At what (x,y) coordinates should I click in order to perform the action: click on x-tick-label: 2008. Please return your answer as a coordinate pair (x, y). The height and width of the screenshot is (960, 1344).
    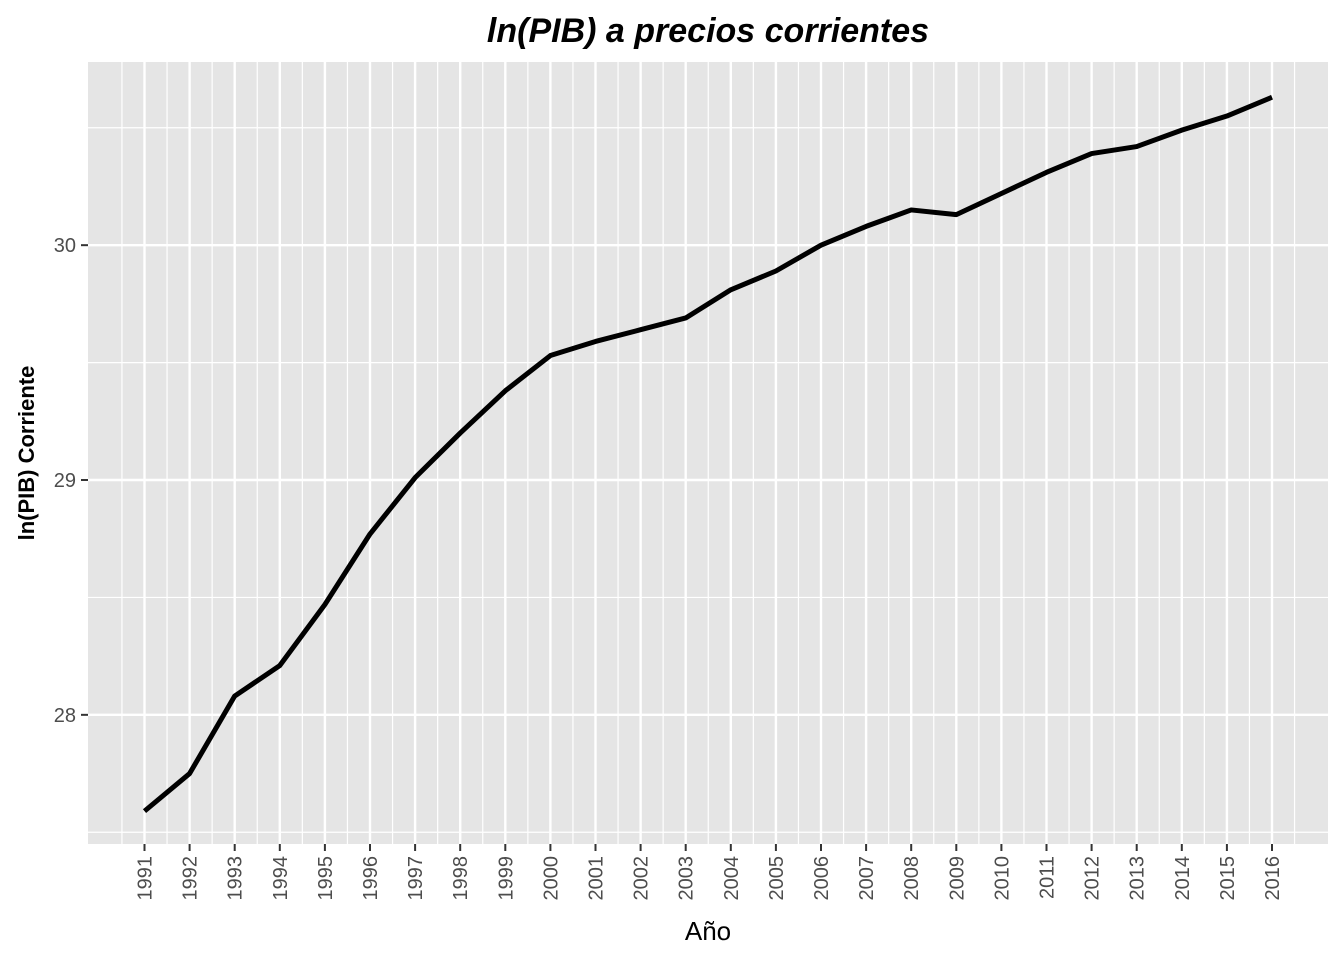
    Looking at the image, I should click on (912, 878).